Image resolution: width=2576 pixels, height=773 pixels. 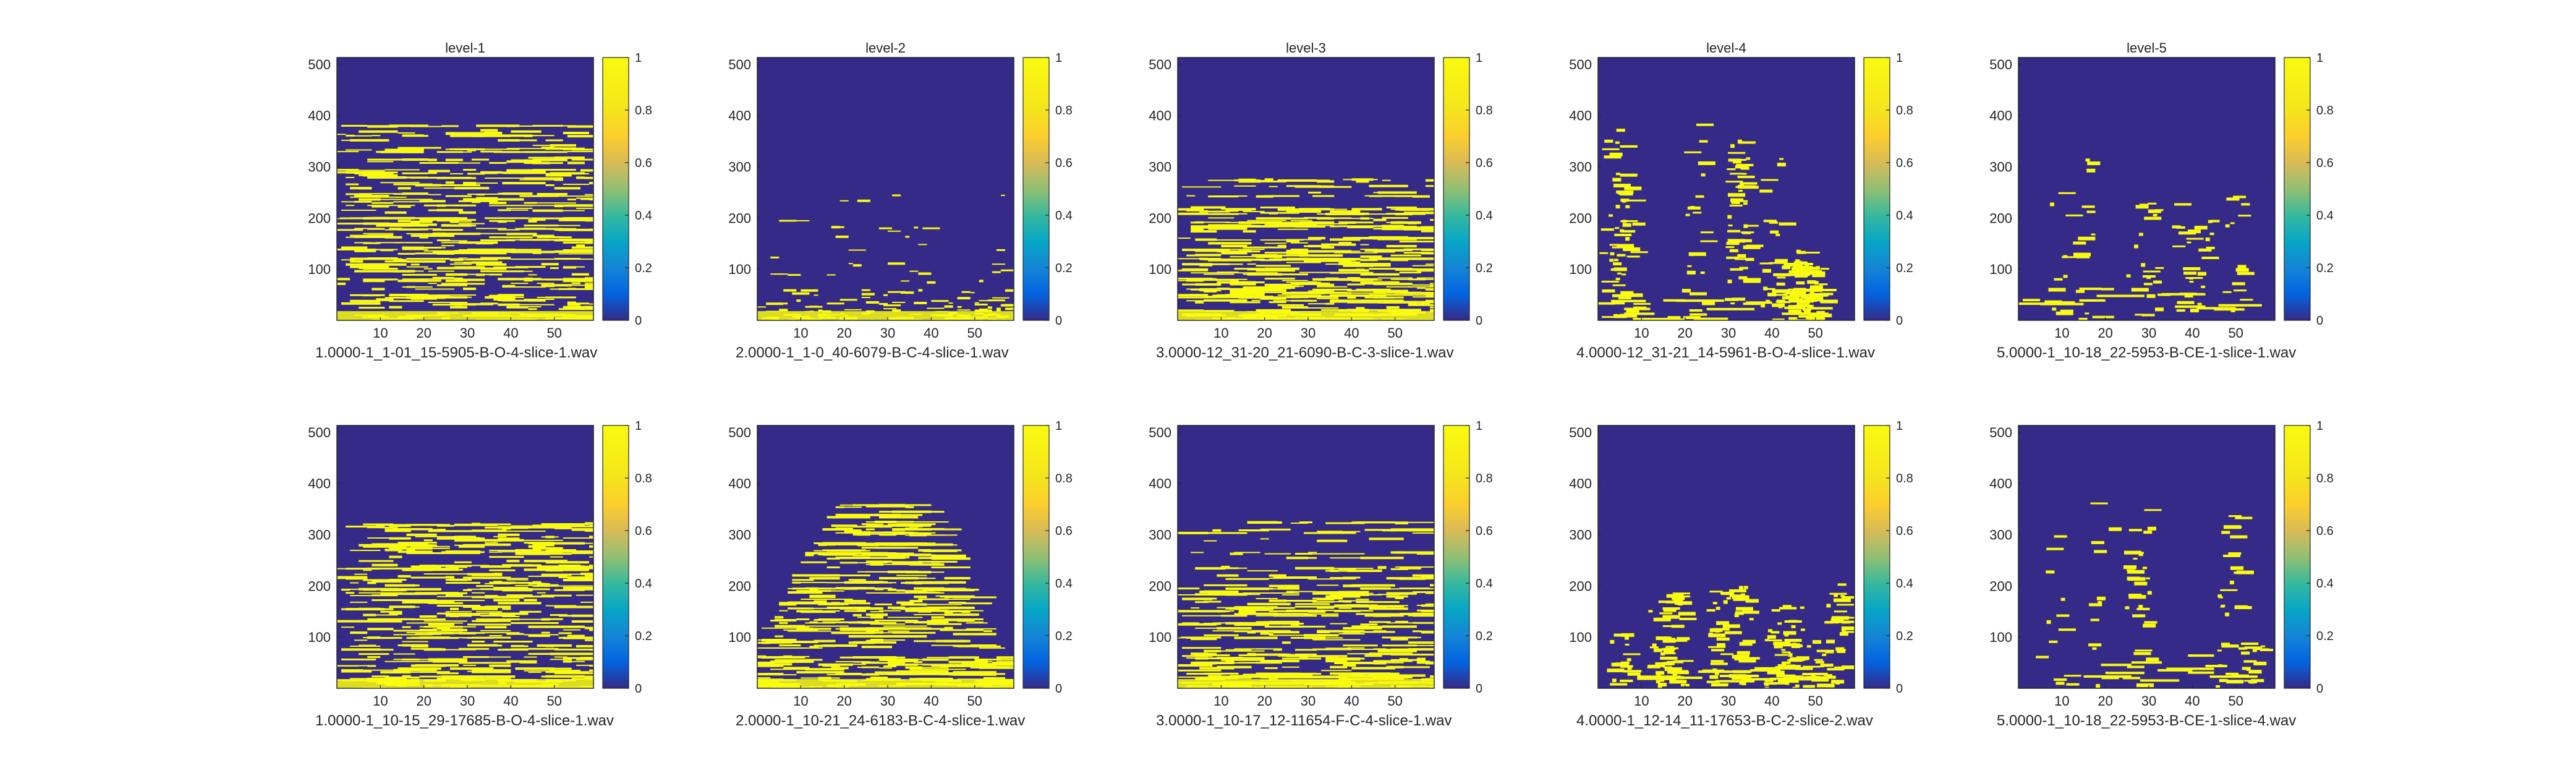 I want to click on axes-frame, so click(x=1306, y=557).